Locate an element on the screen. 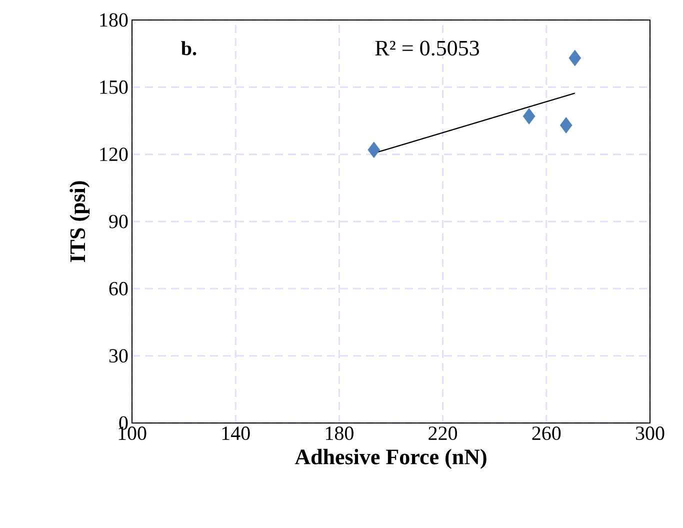  y-tick-label: 150 is located at coordinates (114, 87).